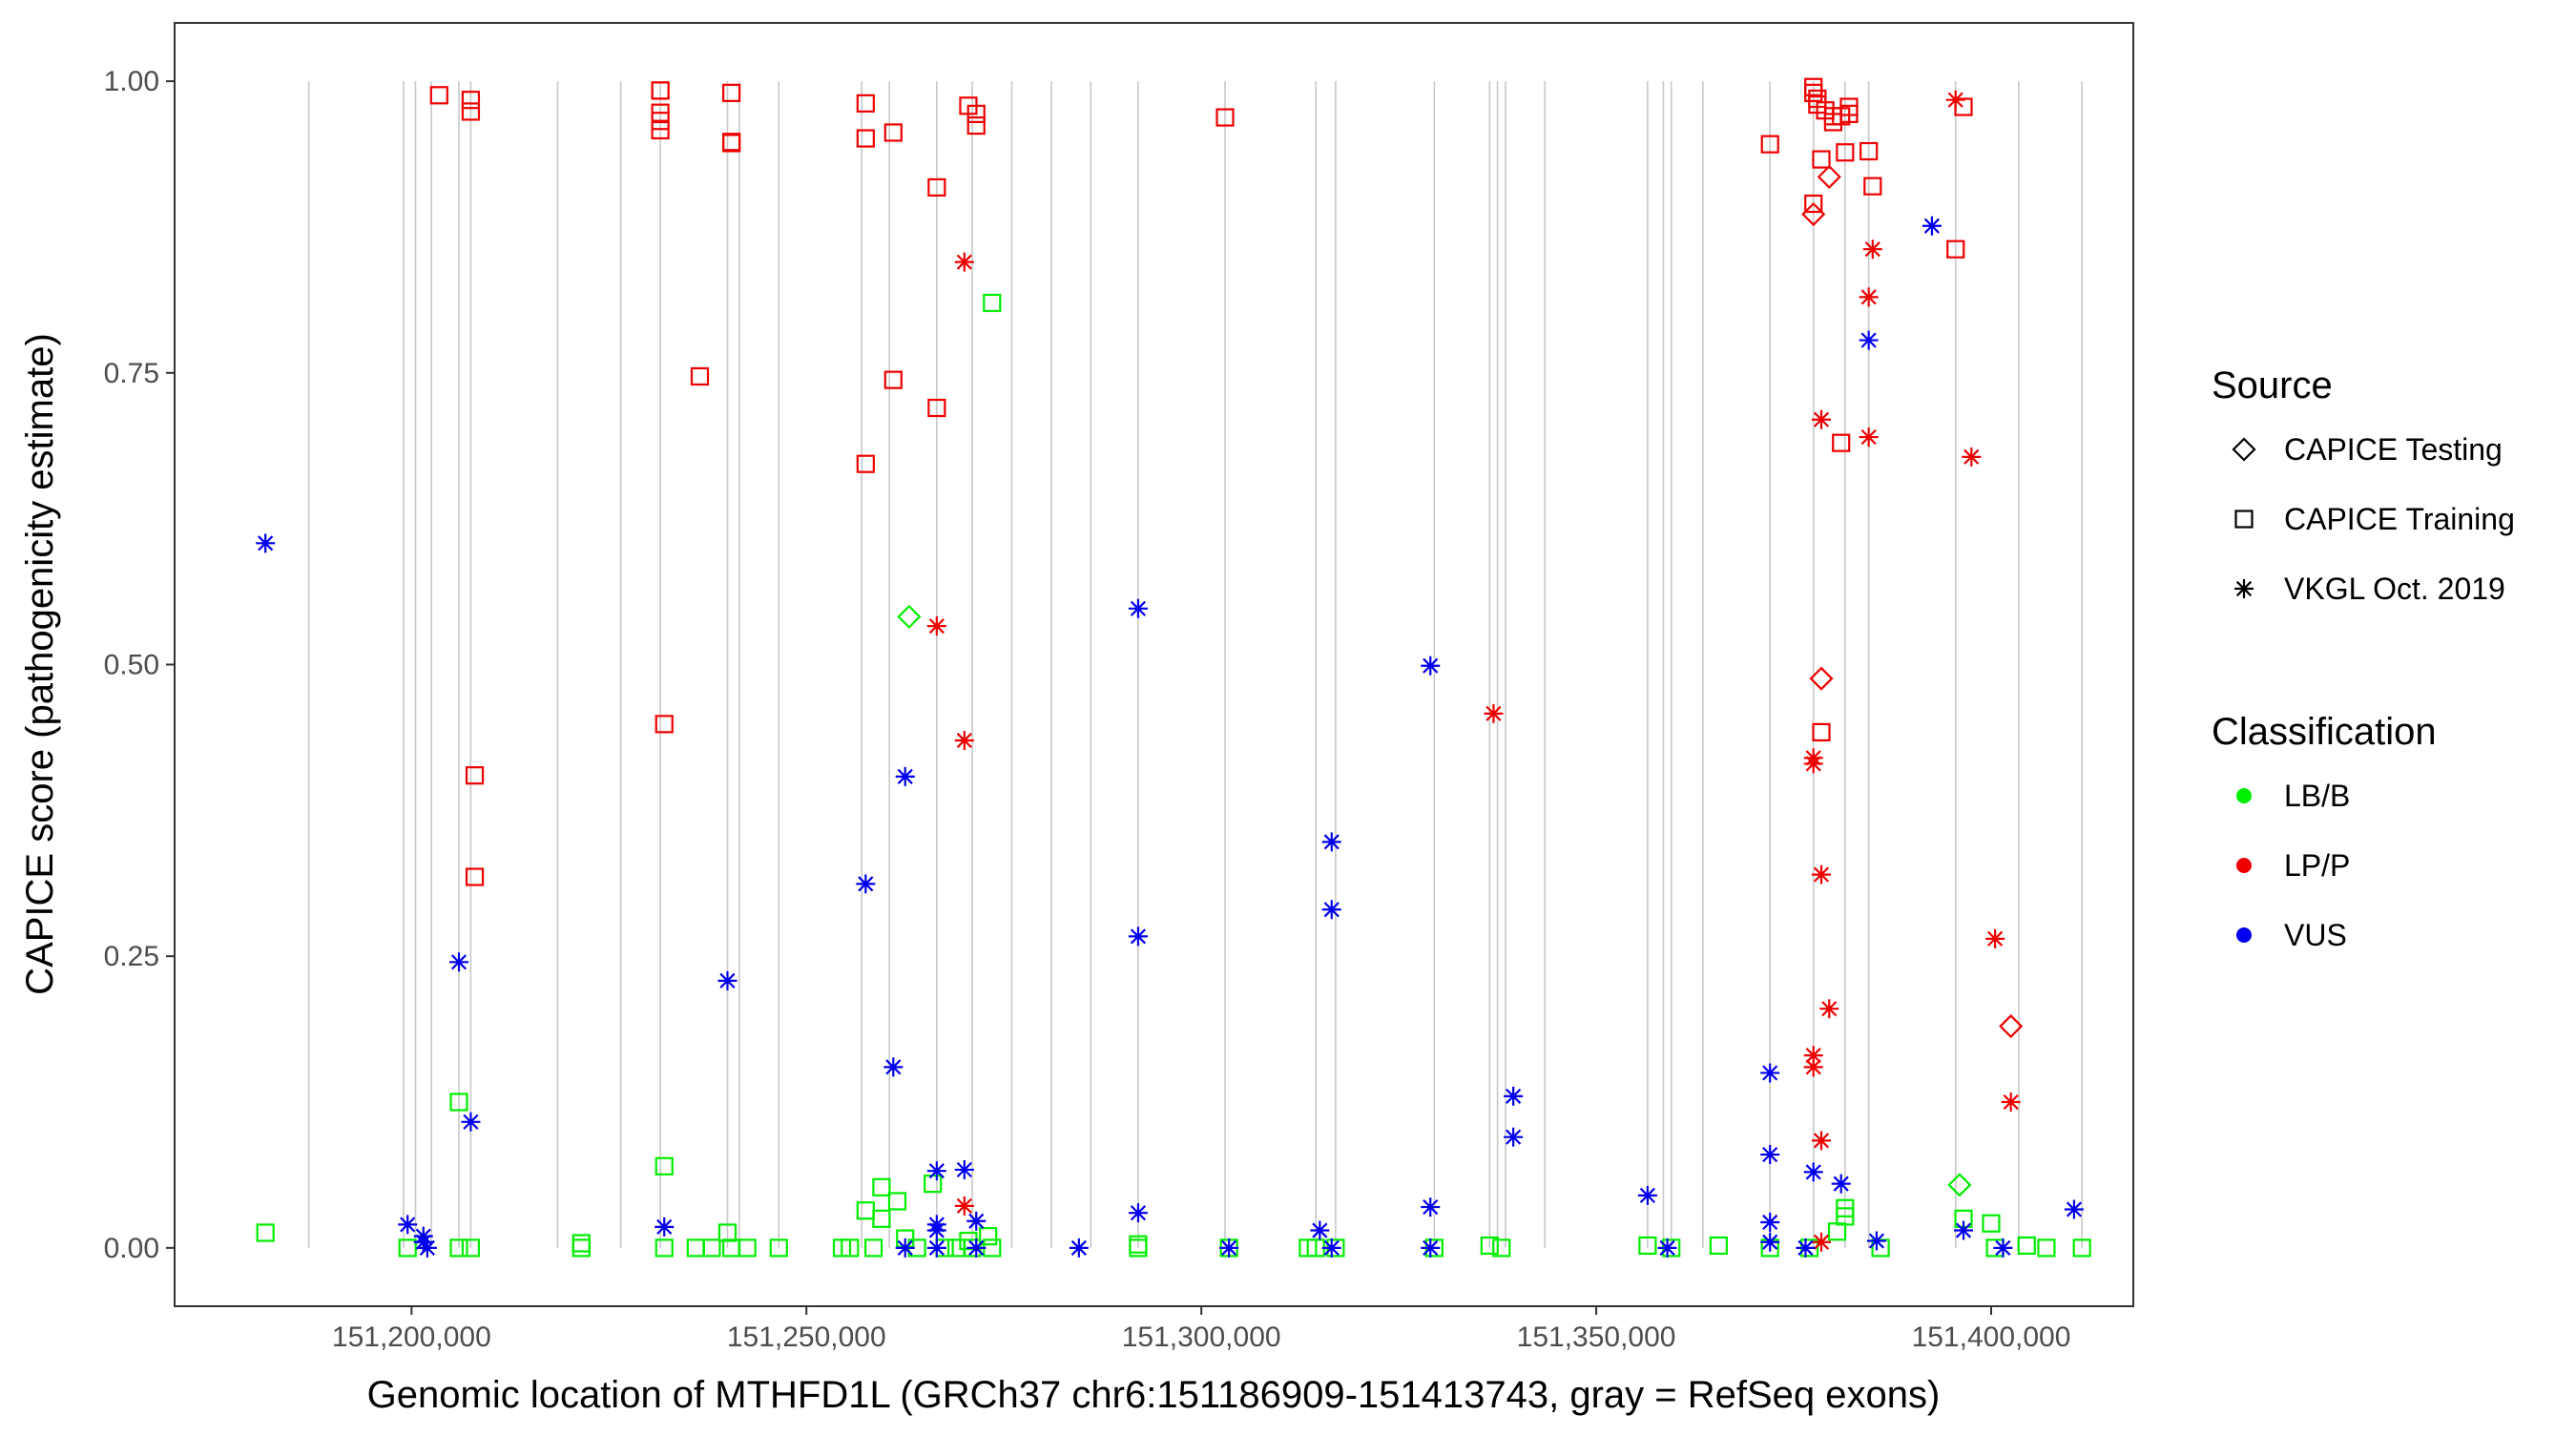  Describe the element at coordinates (1596, 1337) in the screenshot. I see `x-tick-label: 151,350,000` at that location.